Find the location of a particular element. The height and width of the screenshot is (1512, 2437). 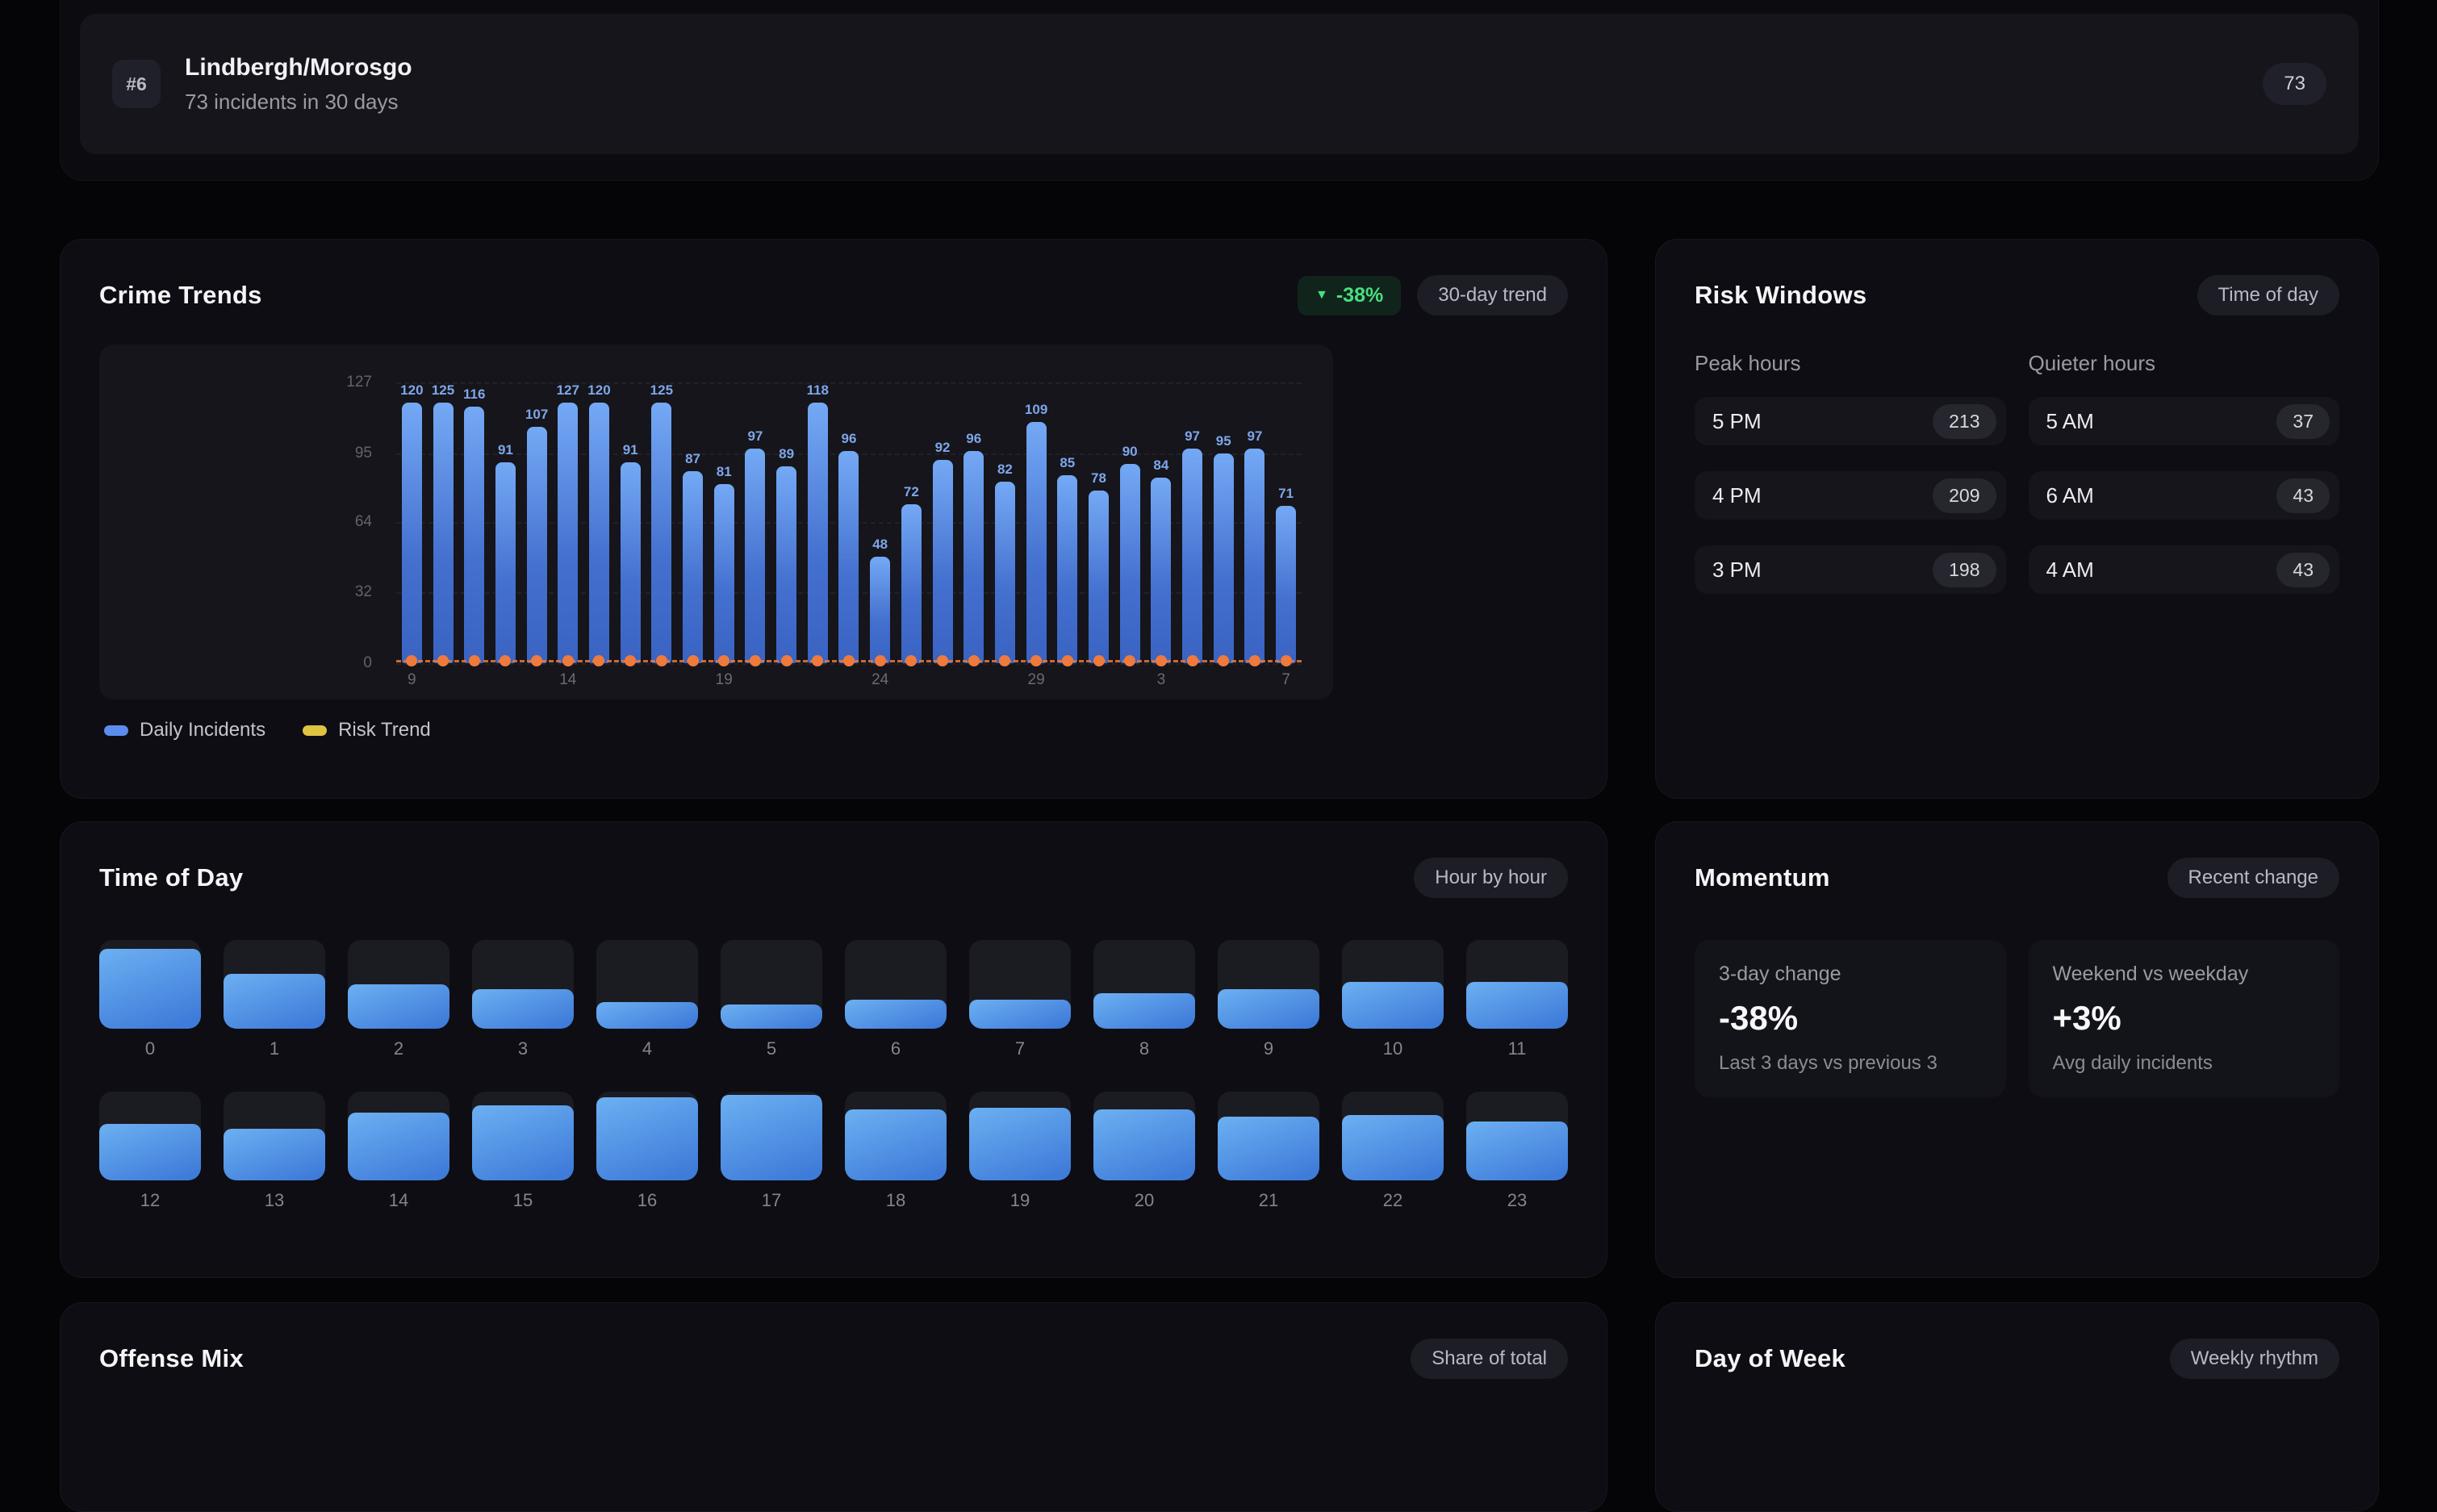

hour-label: 0 is located at coordinates (150, 1048).